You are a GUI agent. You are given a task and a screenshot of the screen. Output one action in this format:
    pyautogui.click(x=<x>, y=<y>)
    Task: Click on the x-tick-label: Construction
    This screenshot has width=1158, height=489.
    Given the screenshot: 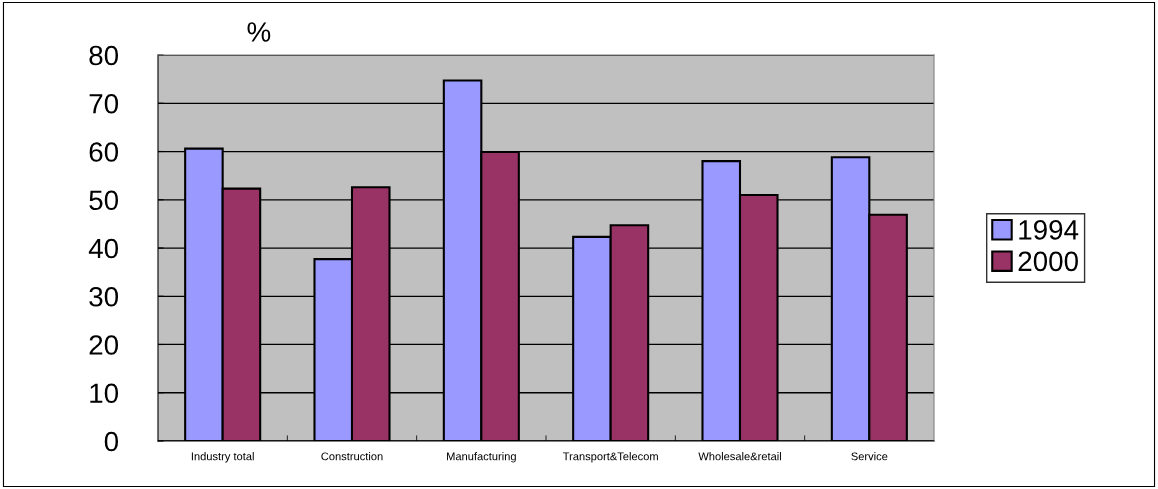 What is the action you would take?
    pyautogui.click(x=352, y=456)
    